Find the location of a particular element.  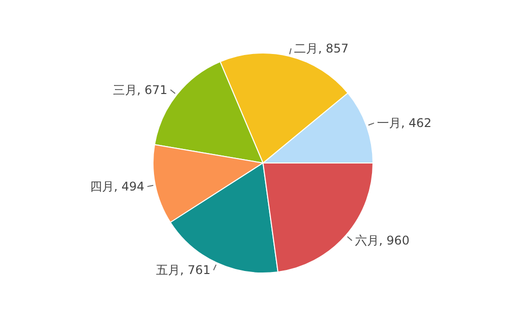

slice-label: 五月 is located at coordinates (168, 270).